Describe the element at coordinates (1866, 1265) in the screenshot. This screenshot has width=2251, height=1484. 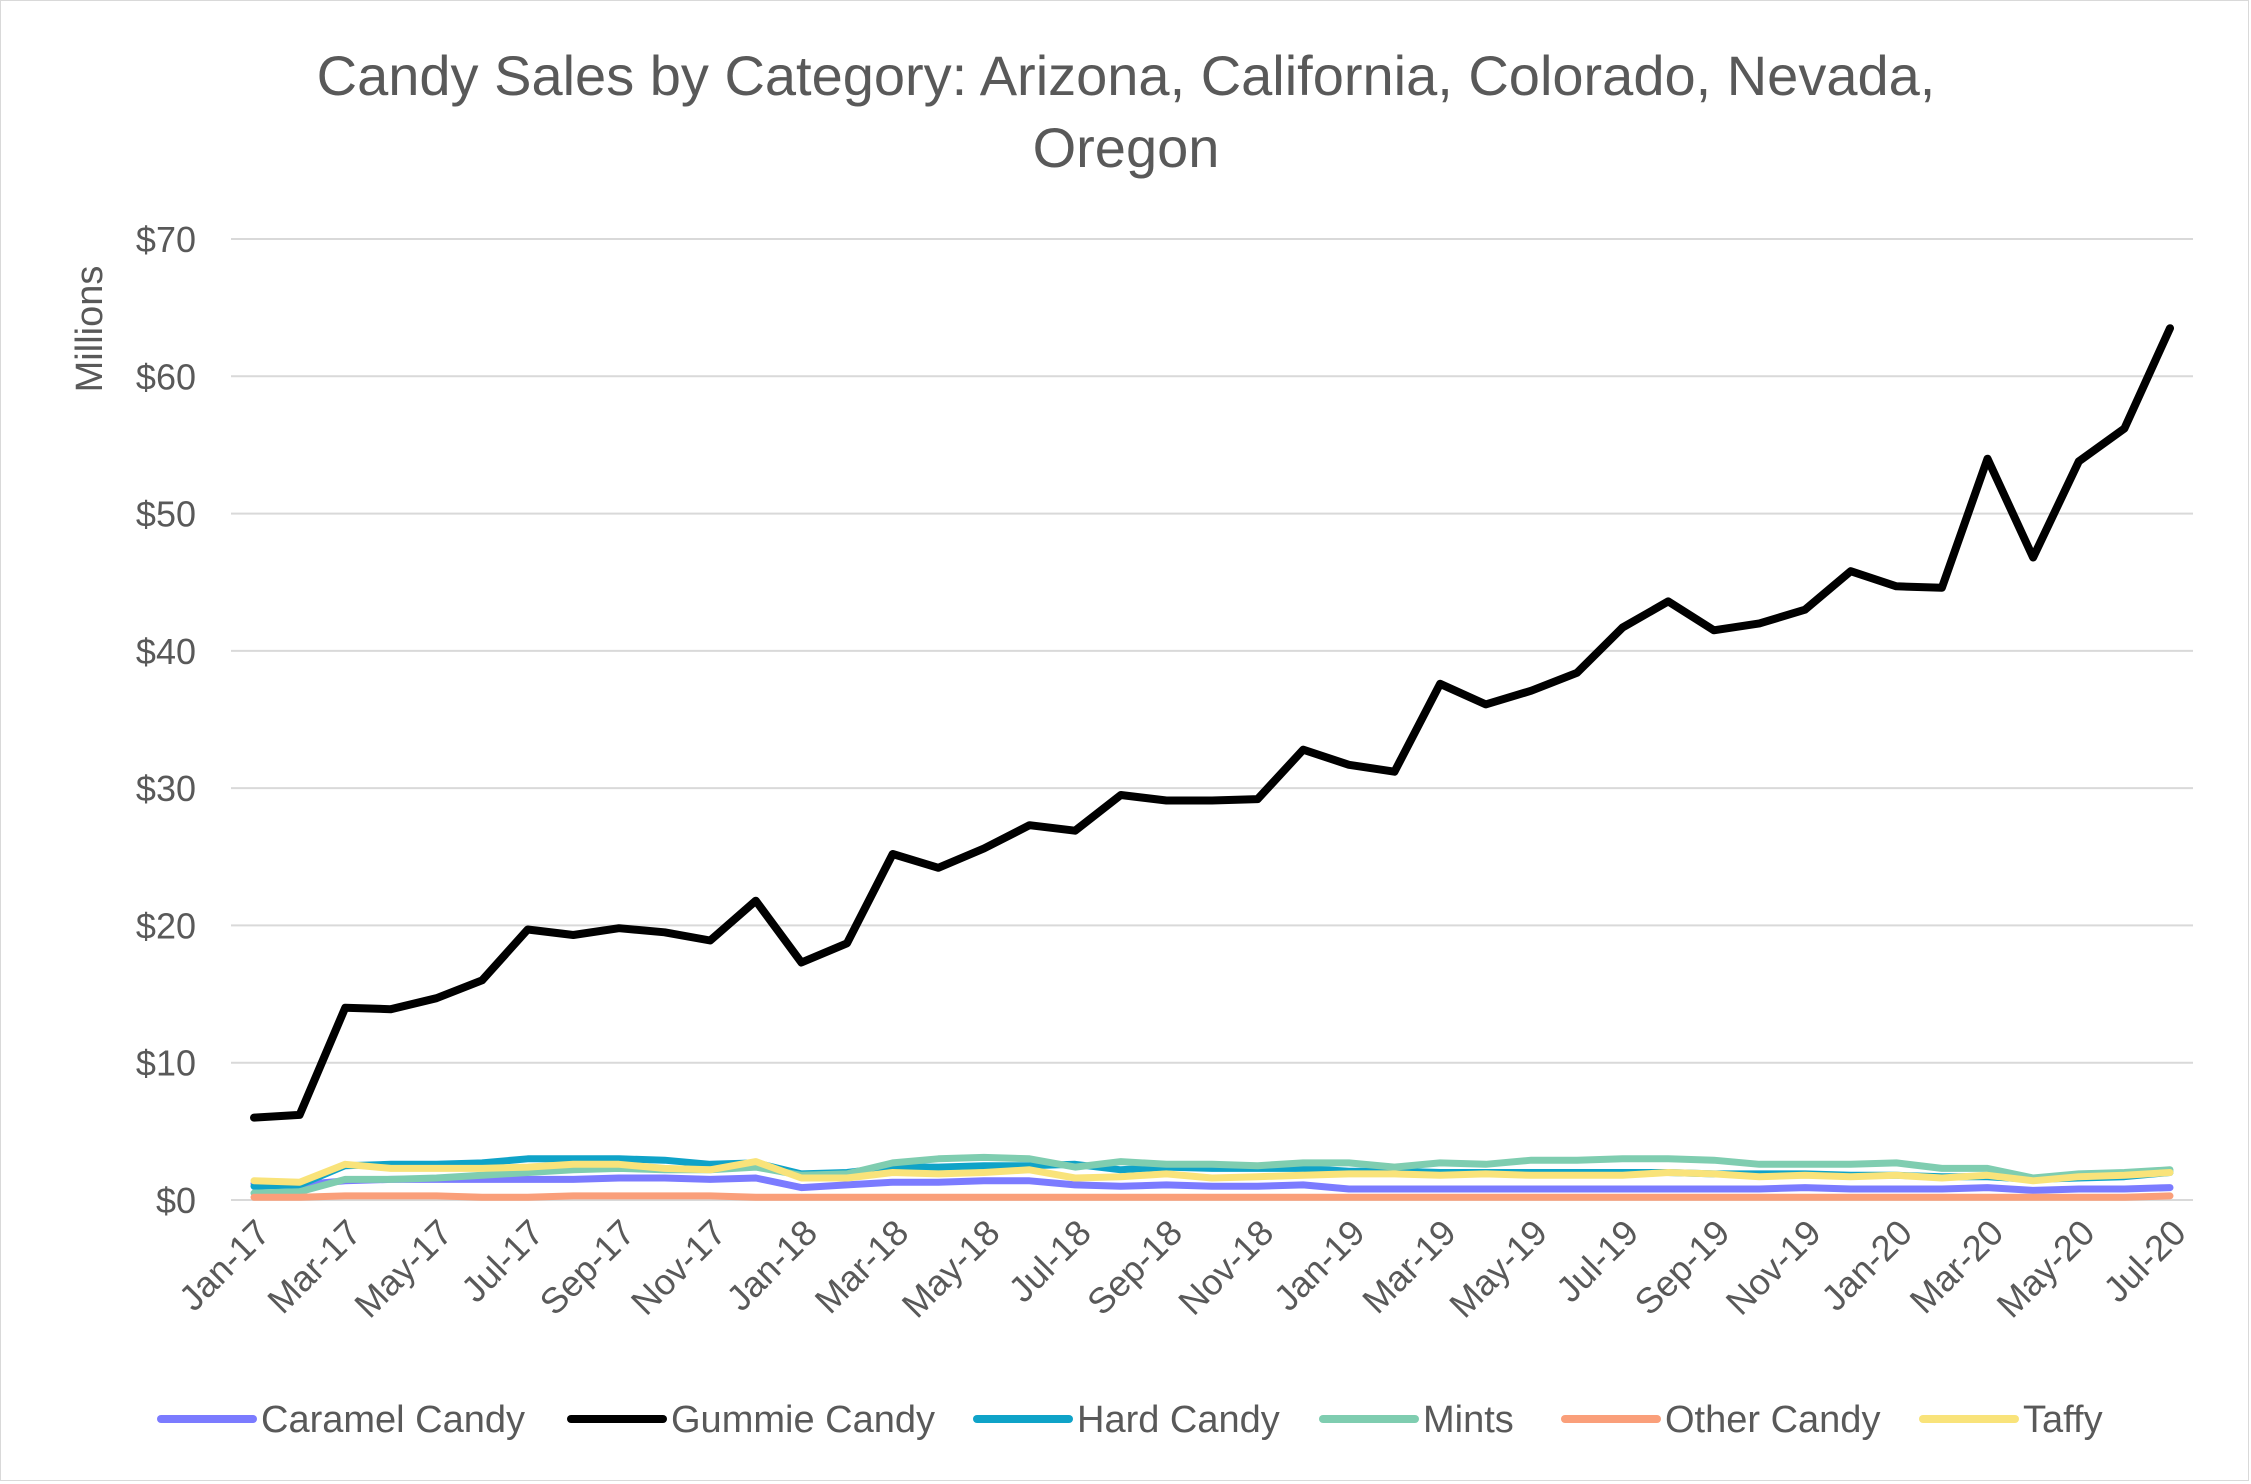
I see `x-tick-label: Jan-20` at that location.